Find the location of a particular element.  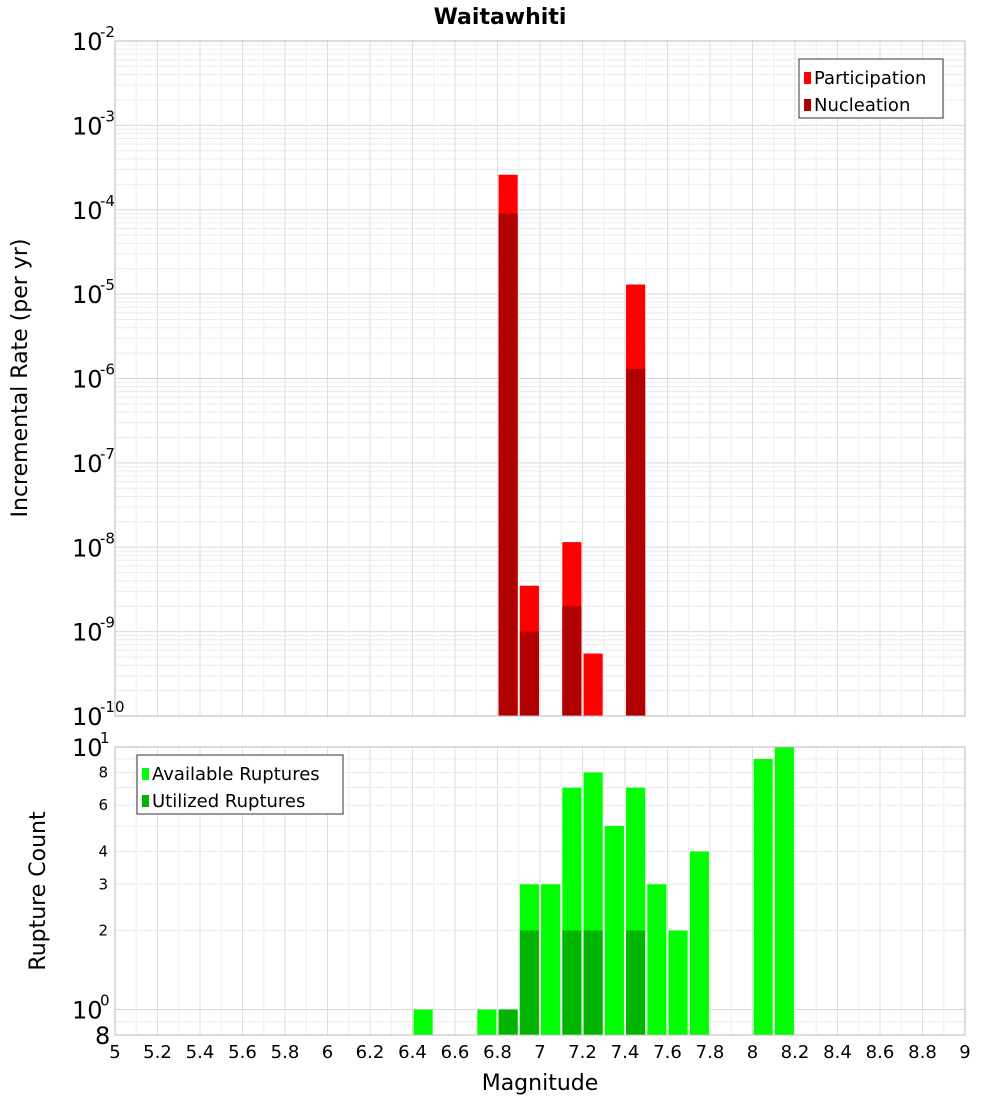

x-tick-label: 7.4 is located at coordinates (625, 1052).